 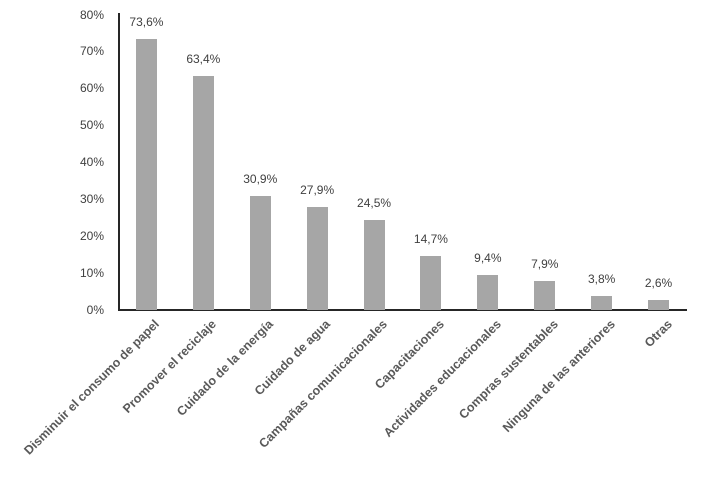 I want to click on bar-value-label: 24,5%, so click(x=374, y=202).